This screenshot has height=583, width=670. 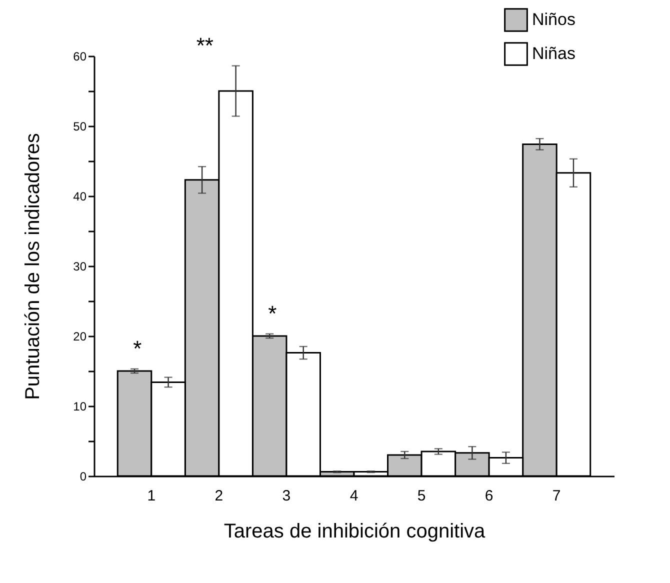 I want to click on x-tick-label: 1, so click(x=151, y=496).